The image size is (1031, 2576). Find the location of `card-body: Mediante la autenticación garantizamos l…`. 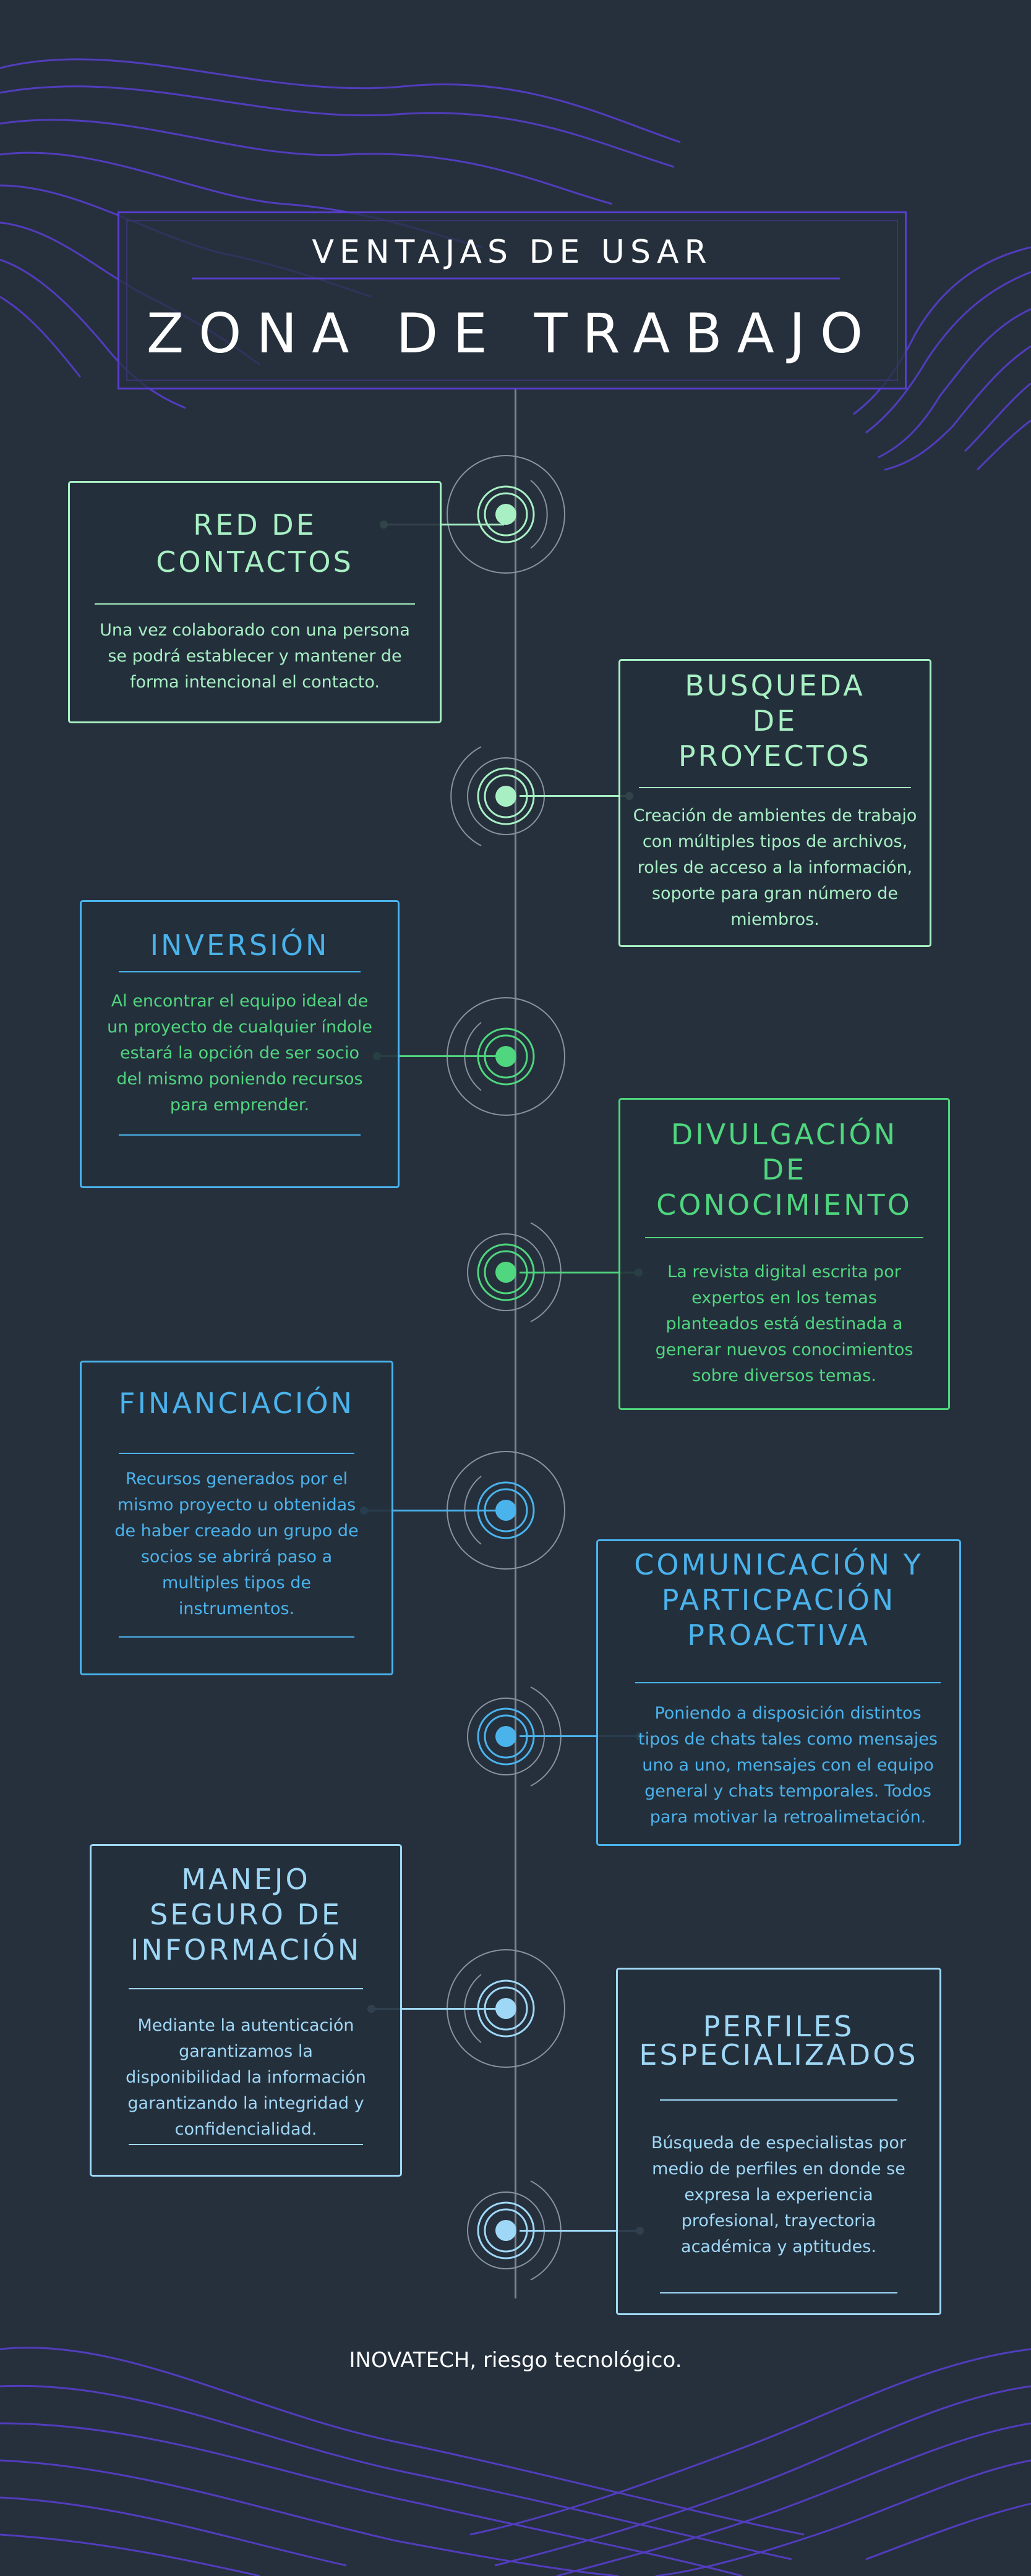

card-body: Mediante la autenticación garantizamos l… is located at coordinates (246, 2077).